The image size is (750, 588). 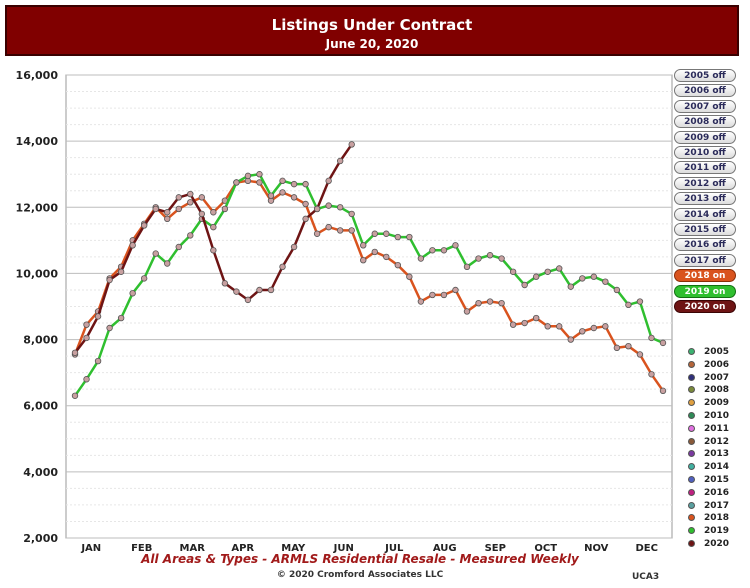 What do you see at coordinates (705, 245) in the screenshot?
I see `toggle-2016: 2016 off` at bounding box center [705, 245].